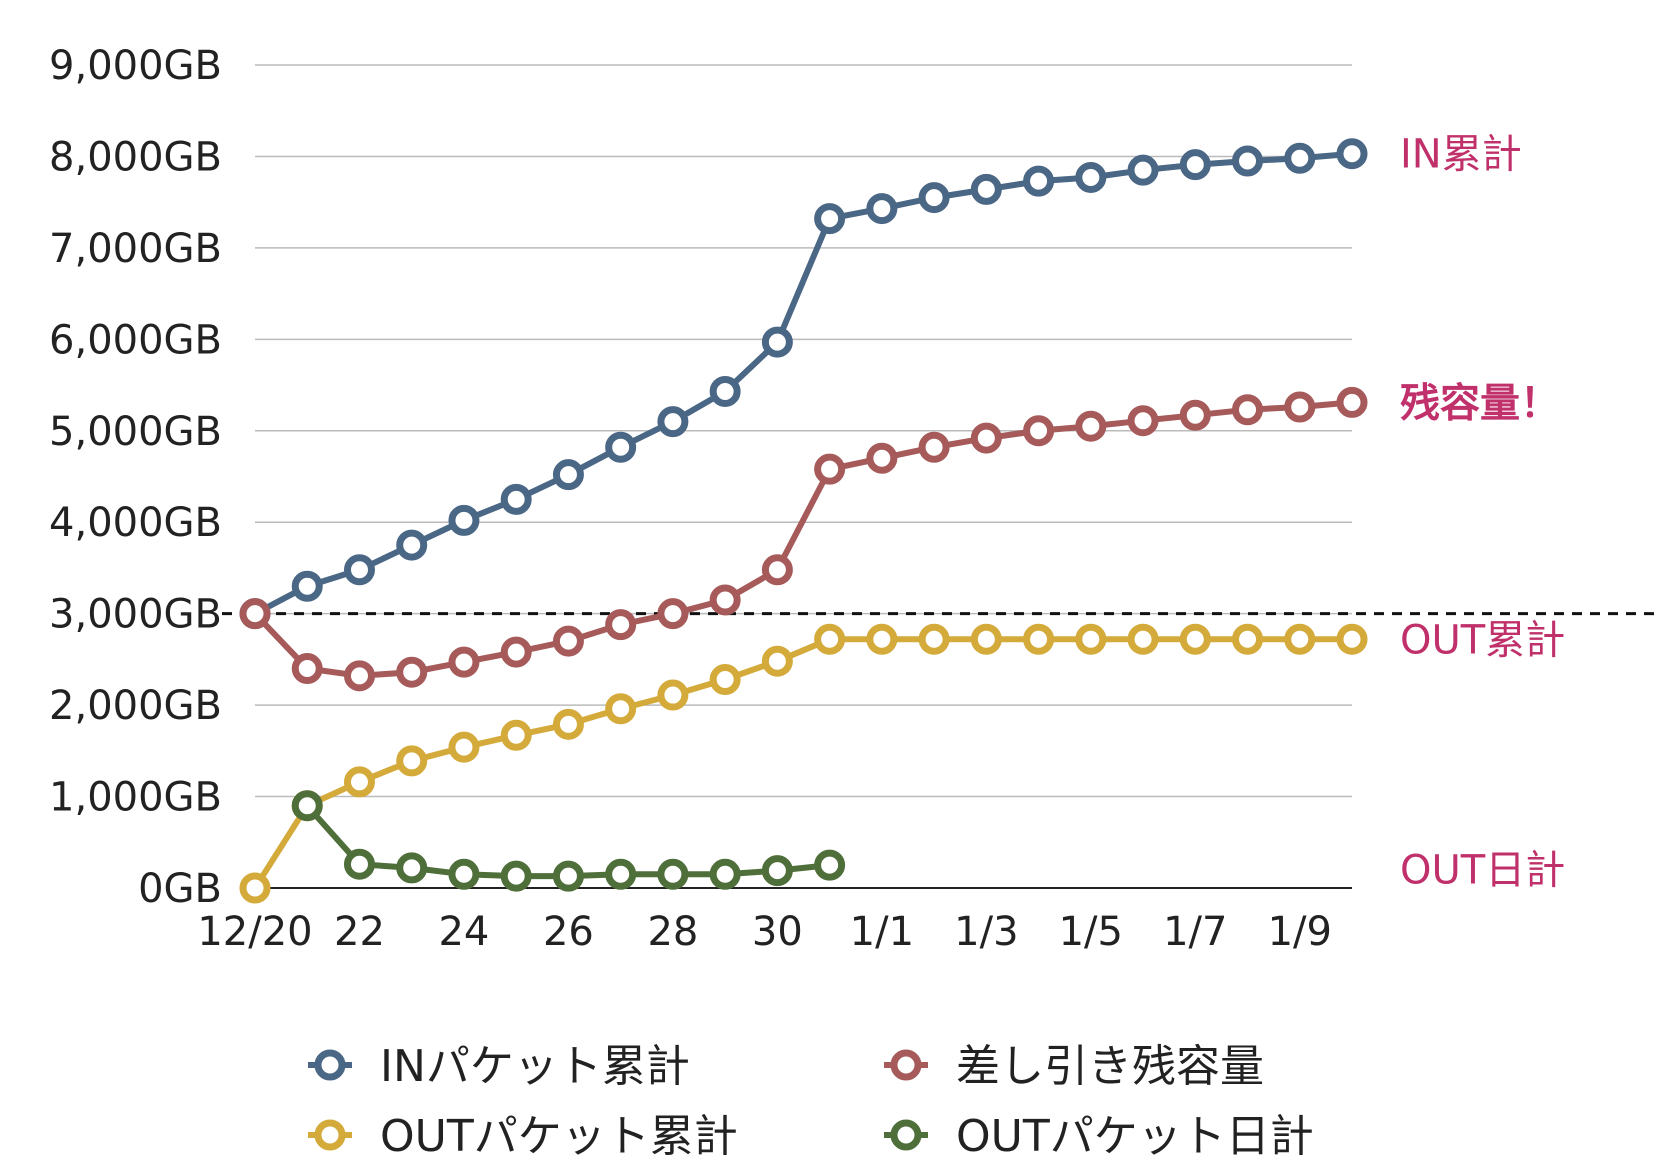  I want to click on x-tick-label: 28, so click(672, 932).